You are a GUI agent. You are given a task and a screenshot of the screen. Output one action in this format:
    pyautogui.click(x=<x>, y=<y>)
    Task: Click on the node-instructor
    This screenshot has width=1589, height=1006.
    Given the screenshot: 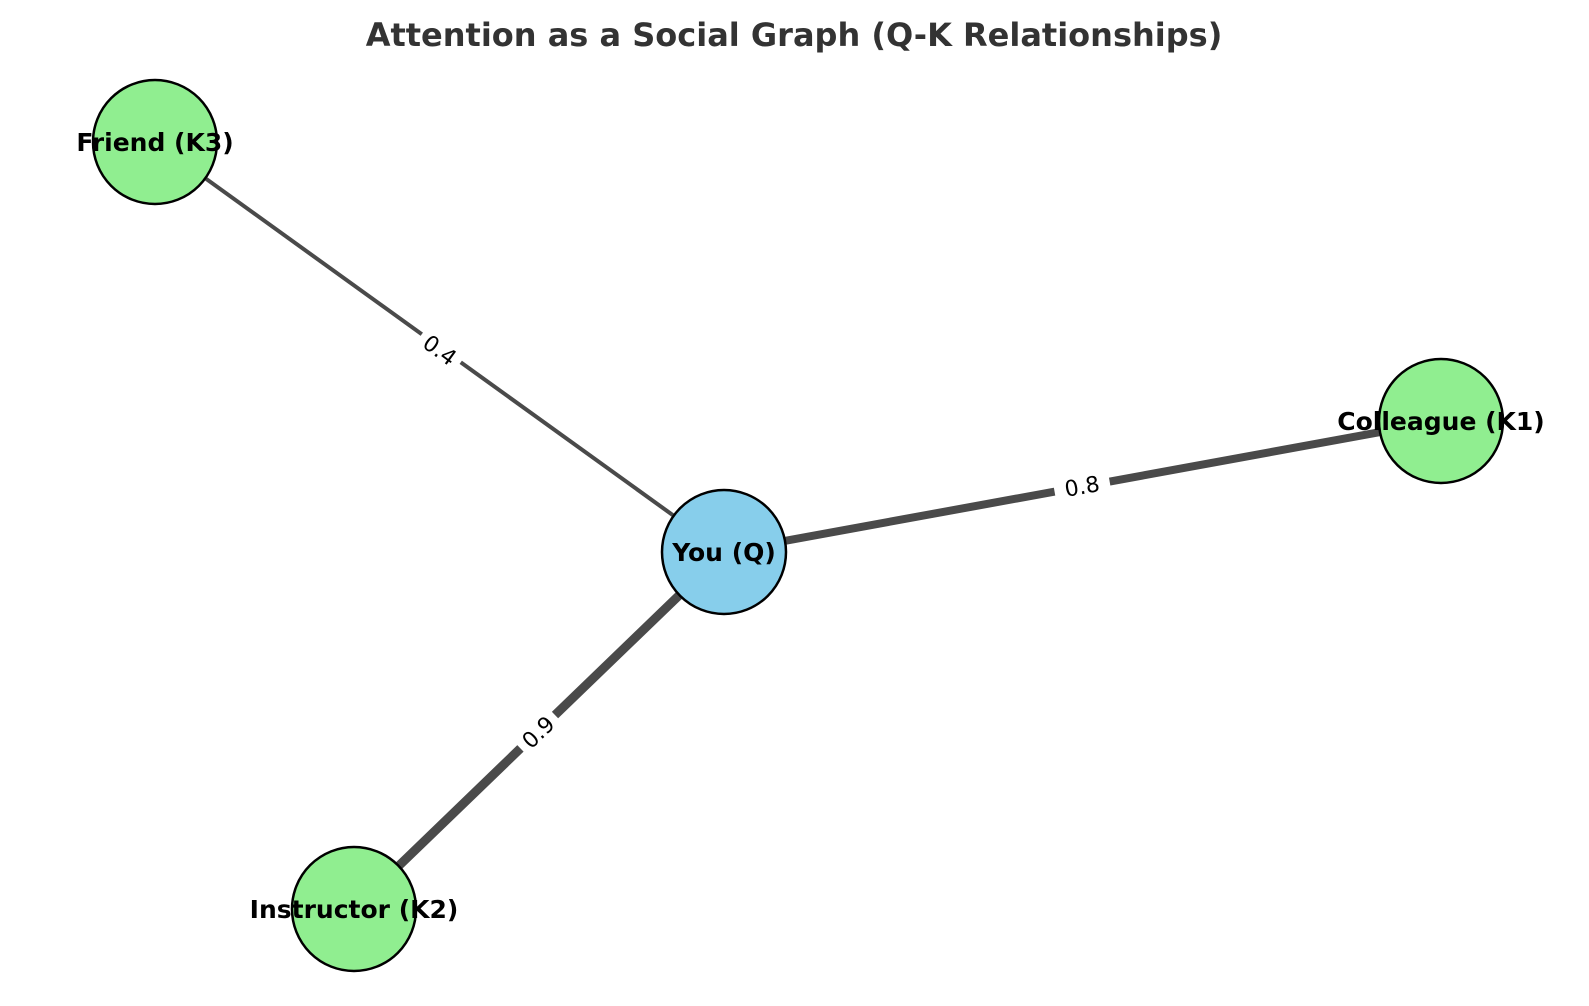 What is the action you would take?
    pyautogui.click(x=354, y=909)
    